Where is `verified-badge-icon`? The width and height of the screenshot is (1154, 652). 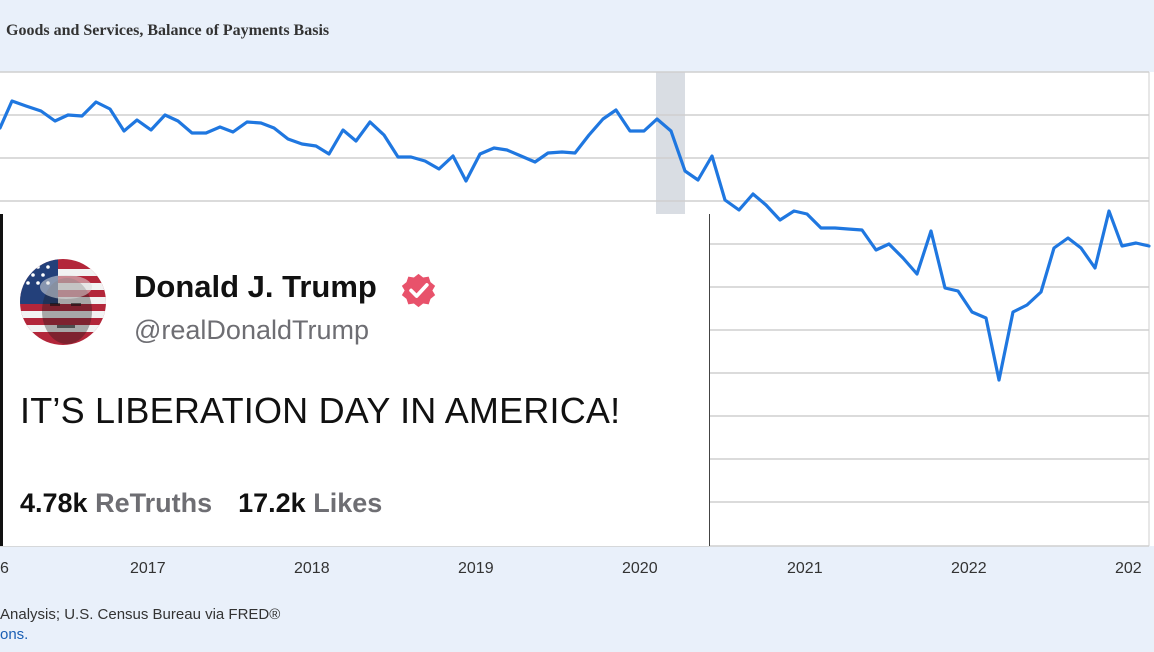
verified-badge-icon is located at coordinates (418, 290).